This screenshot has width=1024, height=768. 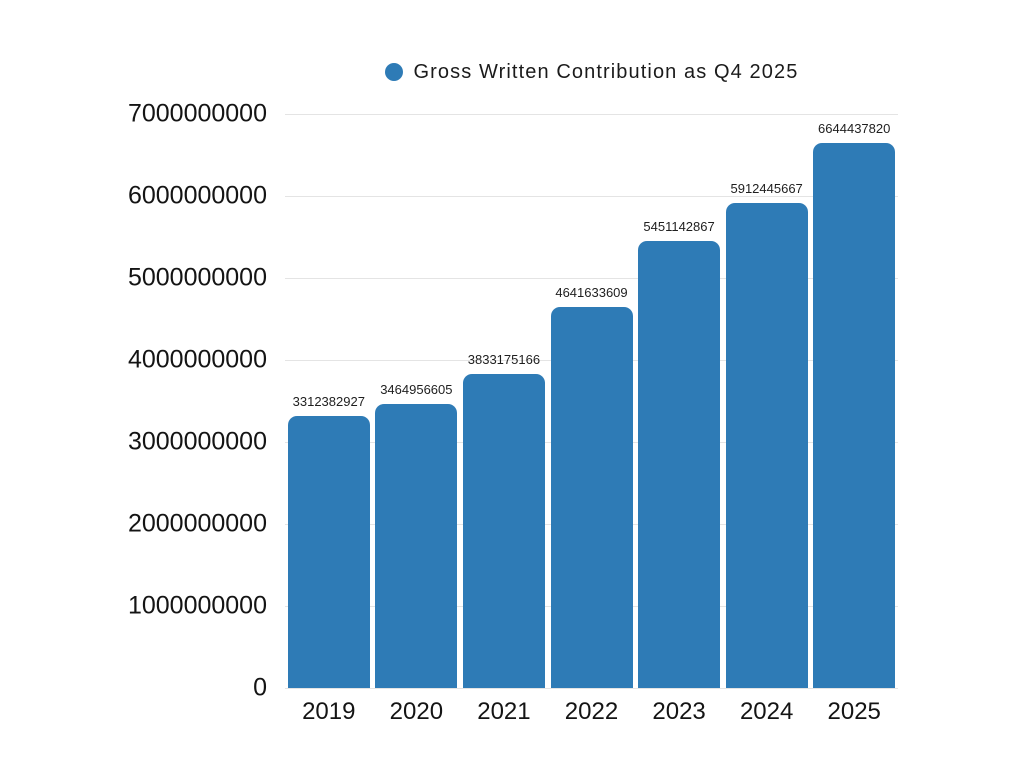 I want to click on bar-value-label: 5912445667, so click(x=766, y=189).